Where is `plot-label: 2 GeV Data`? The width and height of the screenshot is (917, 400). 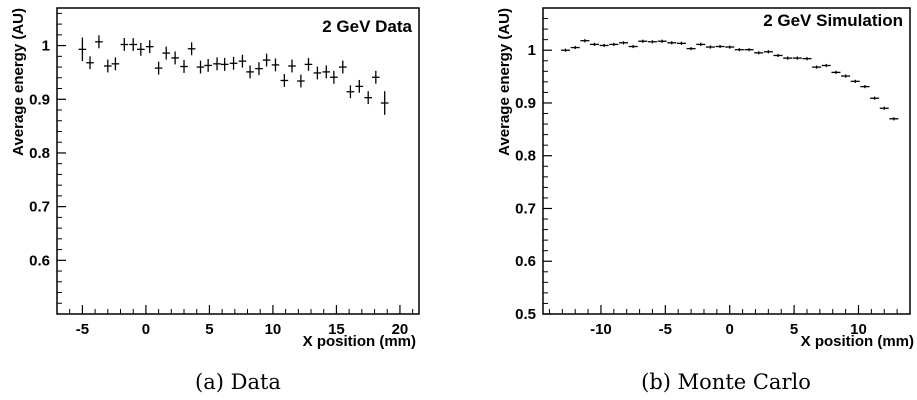
plot-label: 2 GeV Data is located at coordinates (367, 26).